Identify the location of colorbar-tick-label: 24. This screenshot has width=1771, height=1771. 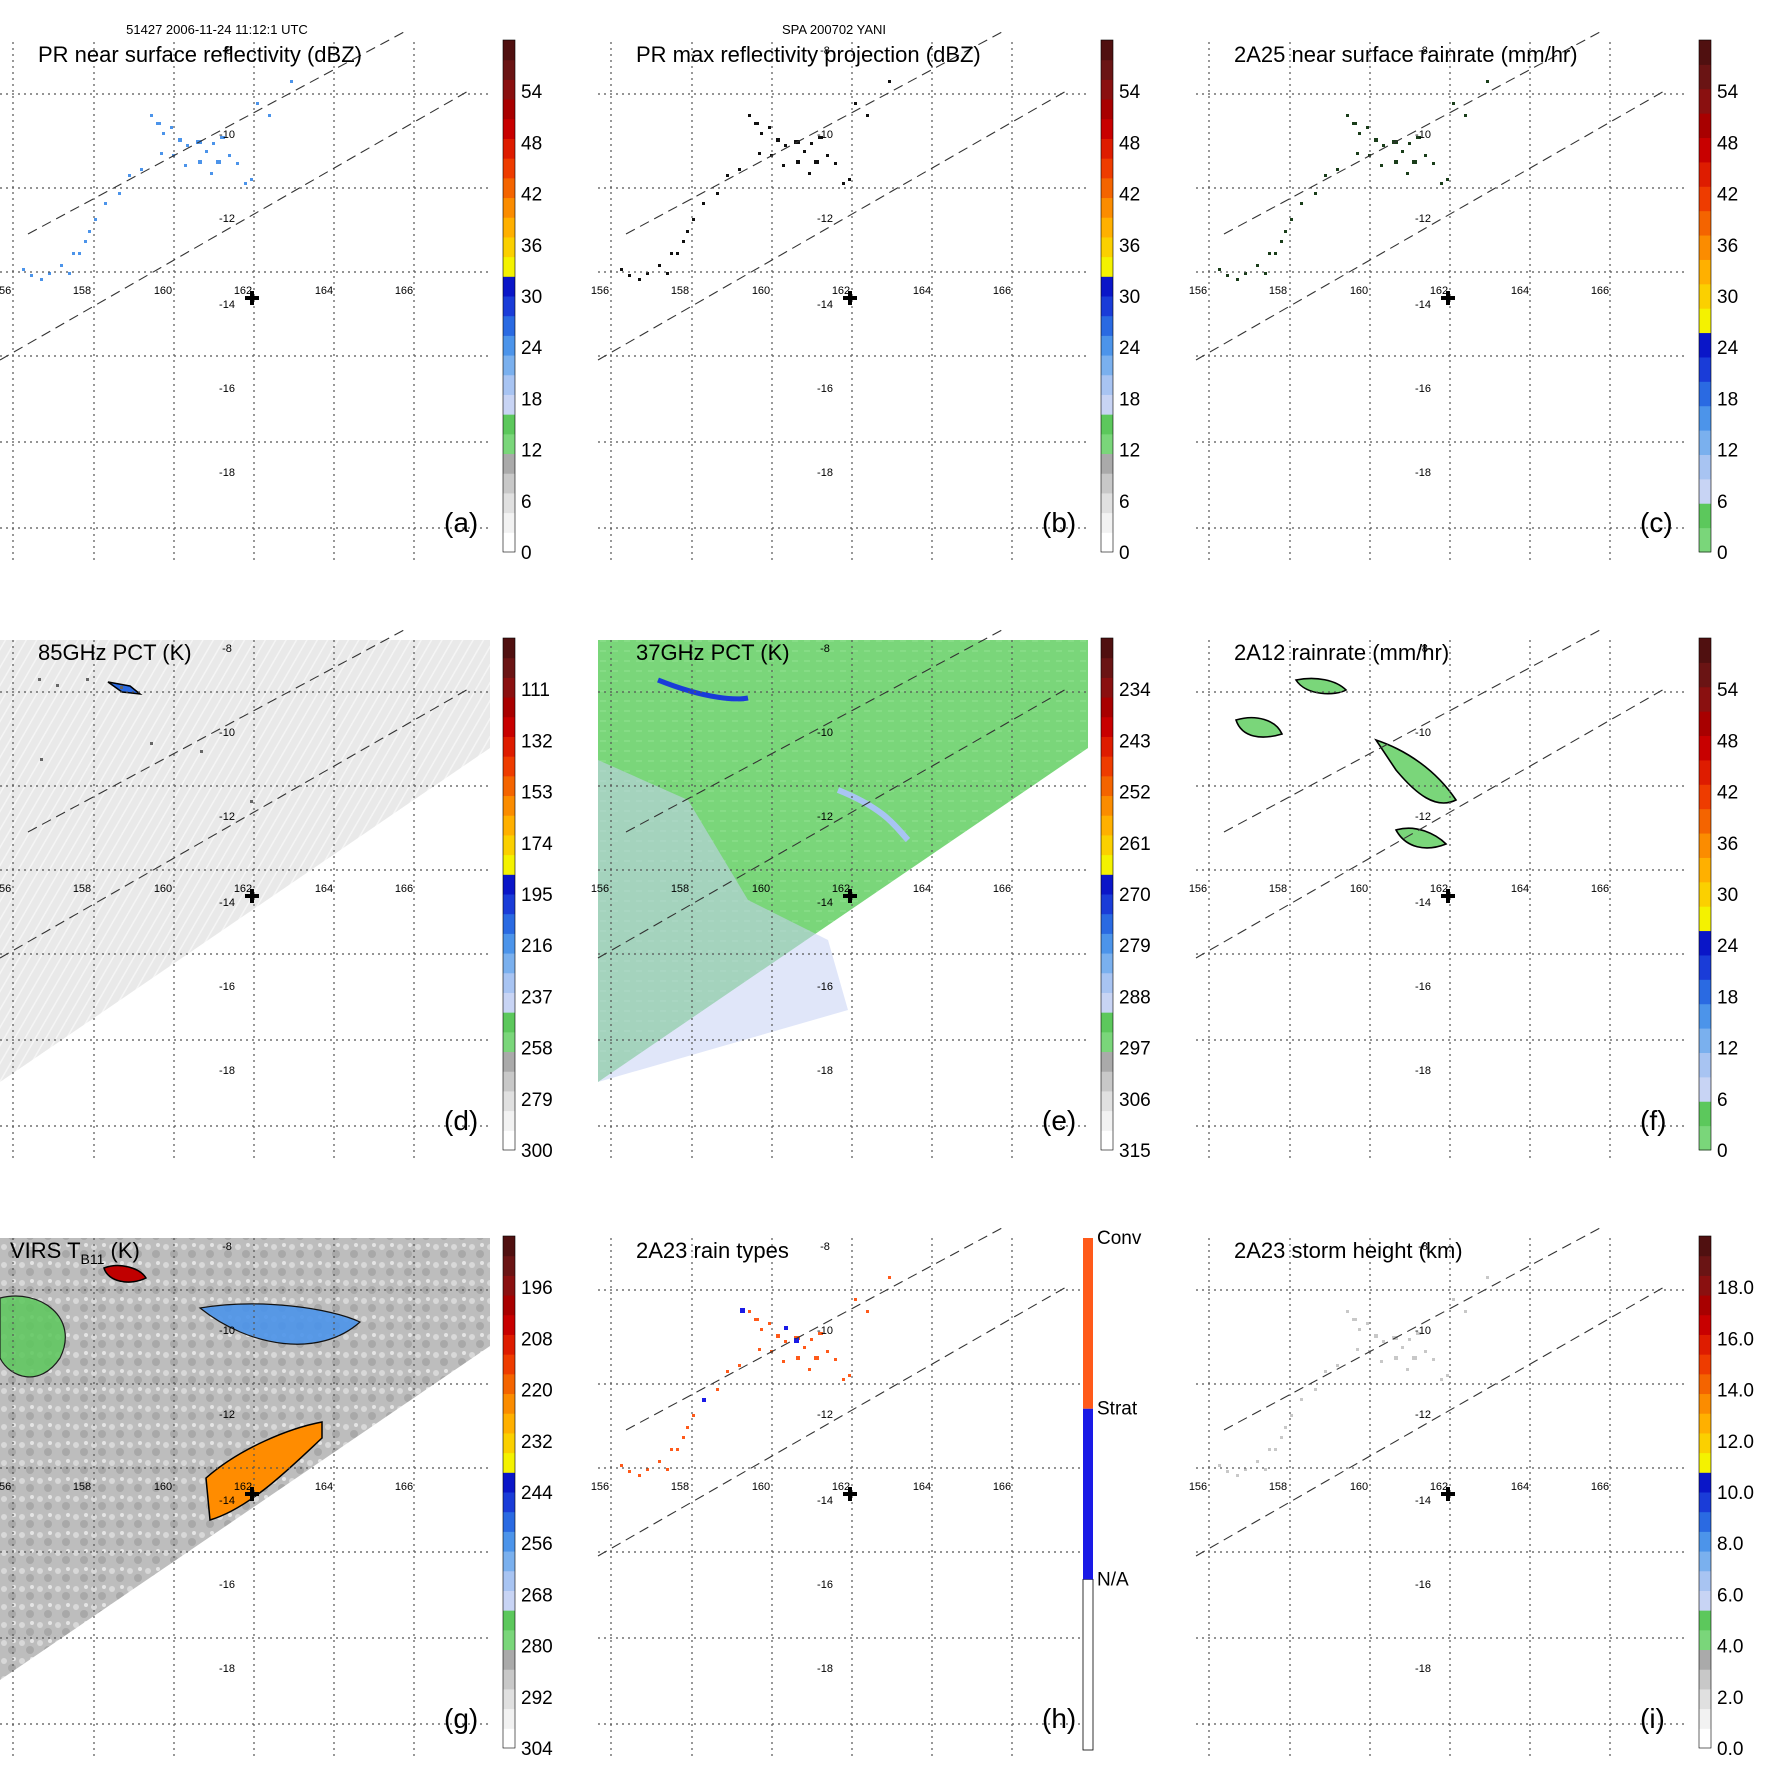
(1728, 348).